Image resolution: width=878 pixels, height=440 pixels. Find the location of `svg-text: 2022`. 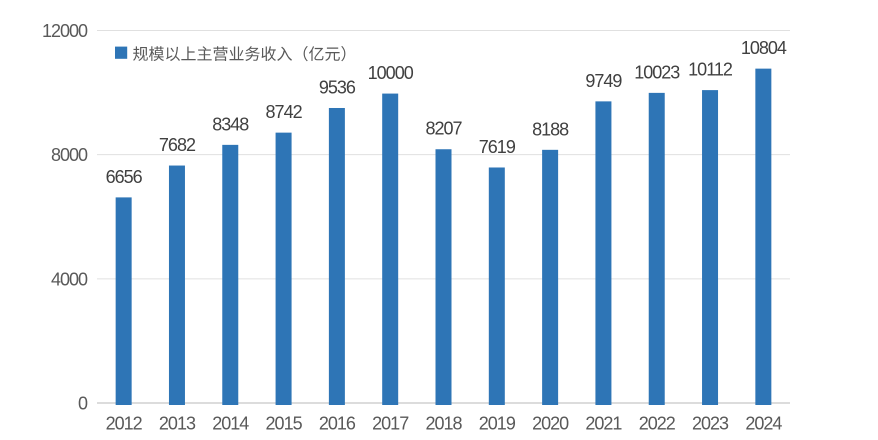

svg-text: 2022 is located at coordinates (657, 423).